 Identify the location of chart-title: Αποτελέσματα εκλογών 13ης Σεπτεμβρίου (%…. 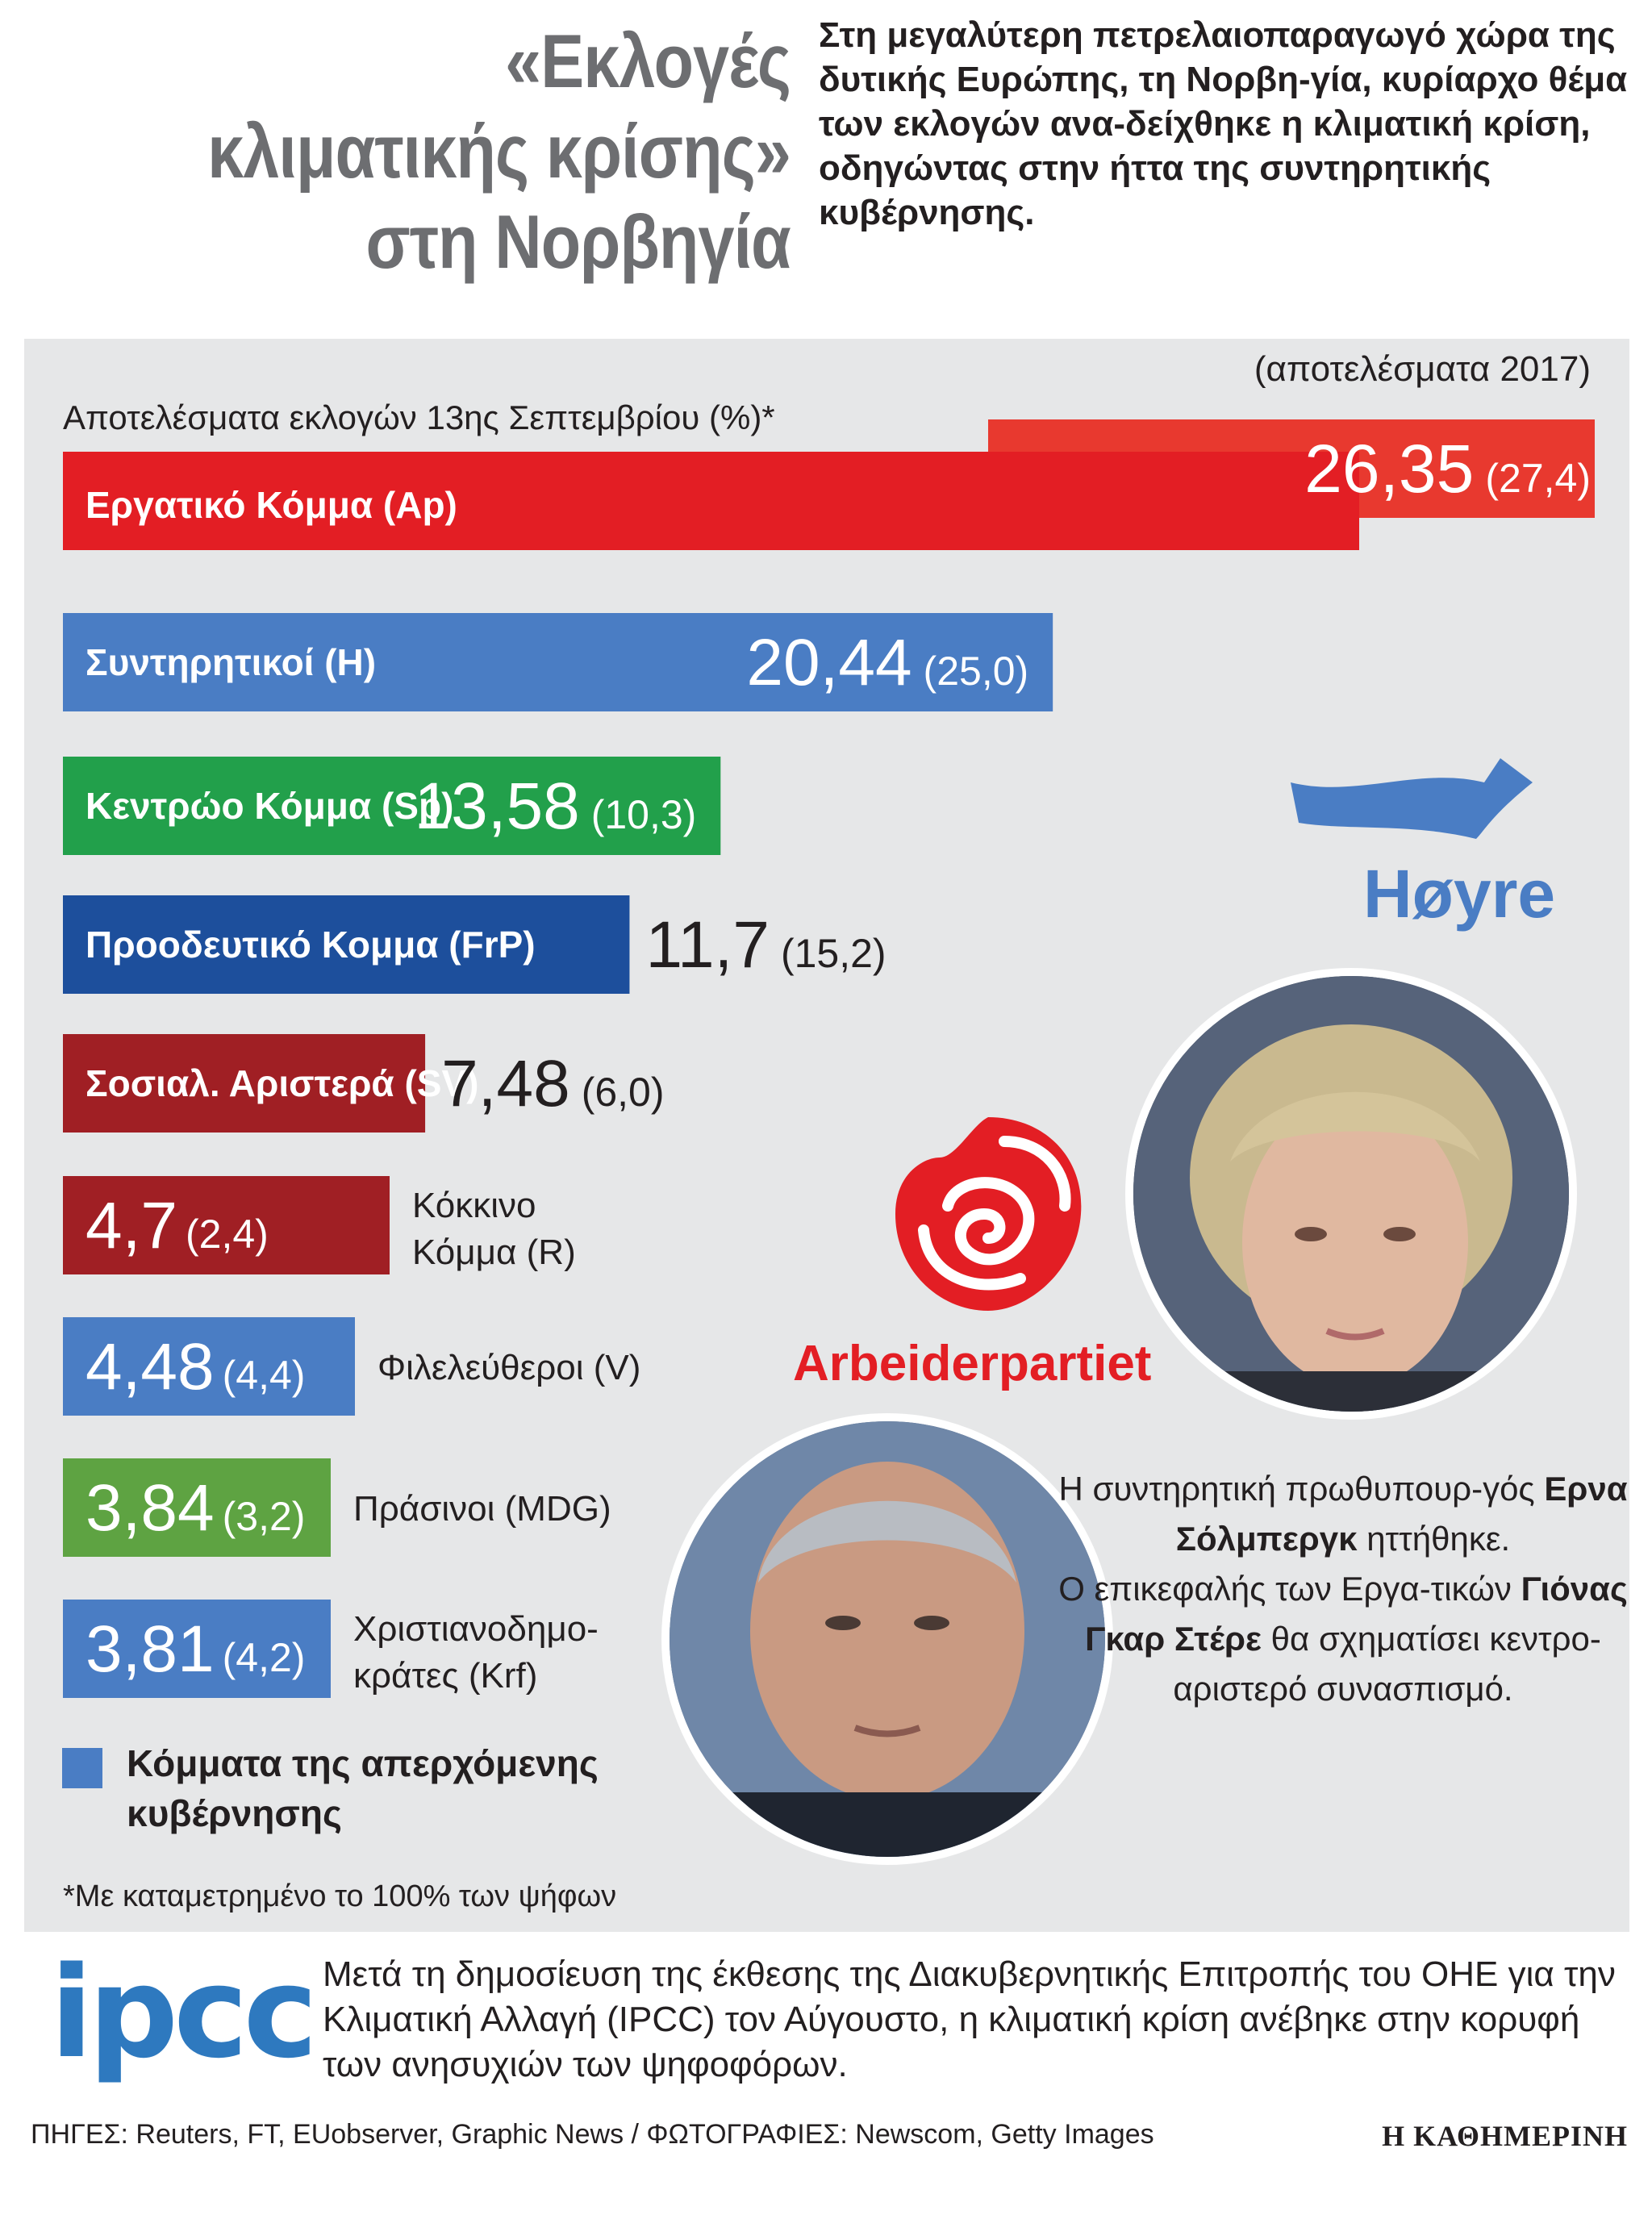
(419, 417).